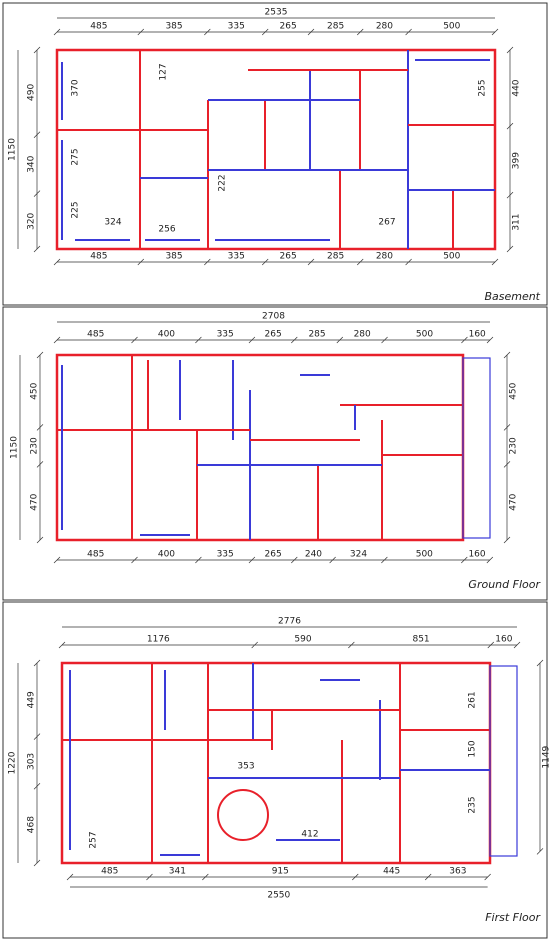  Describe the element at coordinates (32, 824) in the screenshot. I see `dimension-label: 468` at that location.